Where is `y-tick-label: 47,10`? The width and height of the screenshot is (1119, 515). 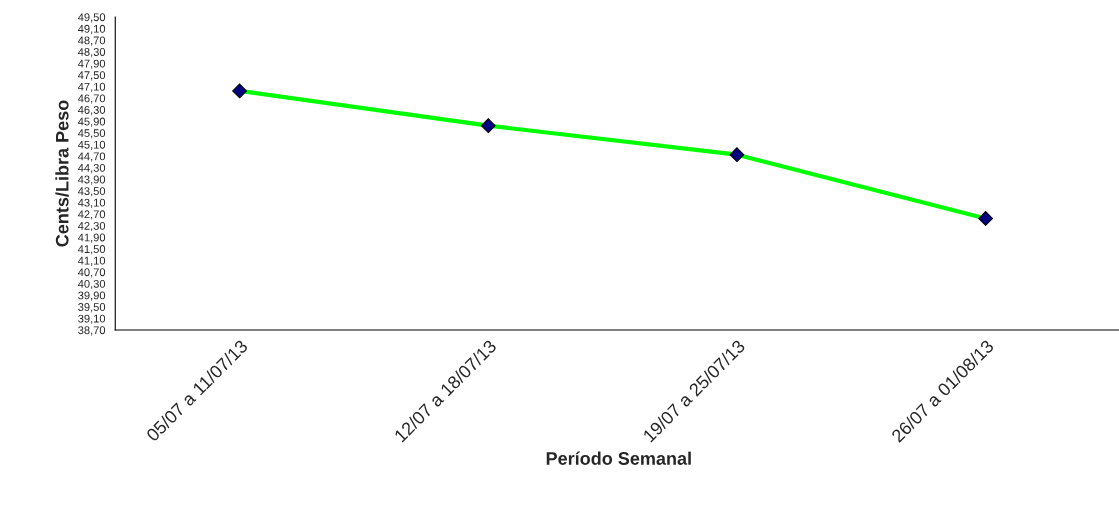 y-tick-label: 47,10 is located at coordinates (91, 87).